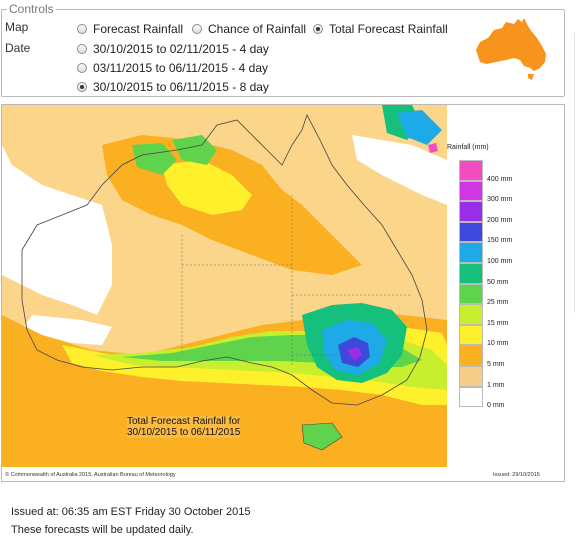  Describe the element at coordinates (498, 282) in the screenshot. I see `legend-label: 50 mm` at that location.